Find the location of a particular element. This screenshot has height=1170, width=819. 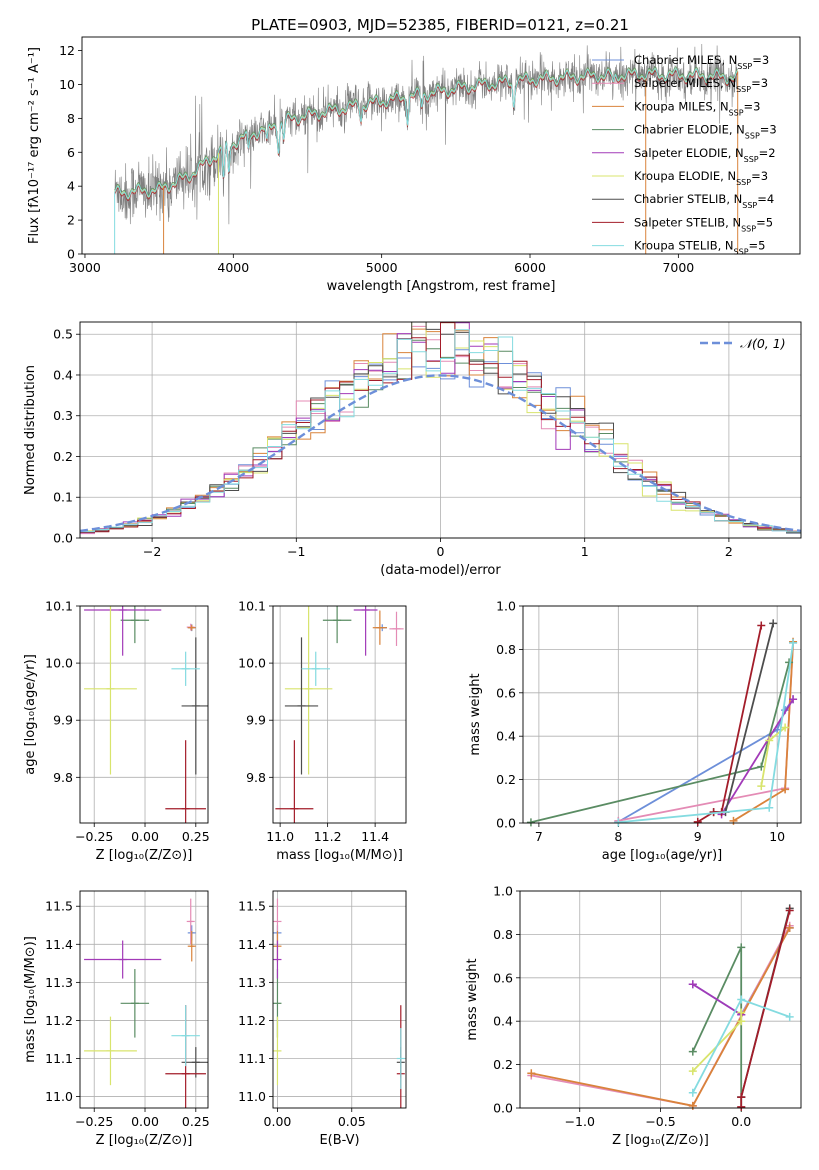

y-tick-label: 2 is located at coordinates (71, 220).